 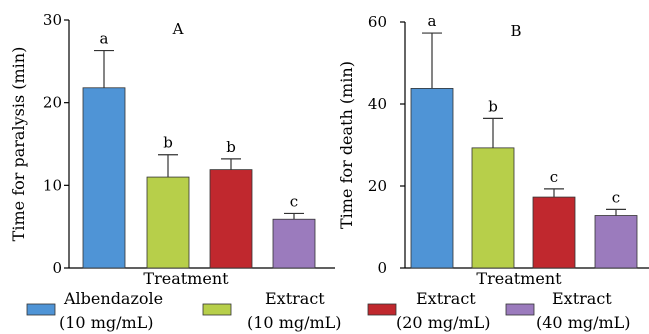 What do you see at coordinates (377, 22) in the screenshot?
I see `y-tick-label: 60` at bounding box center [377, 22].